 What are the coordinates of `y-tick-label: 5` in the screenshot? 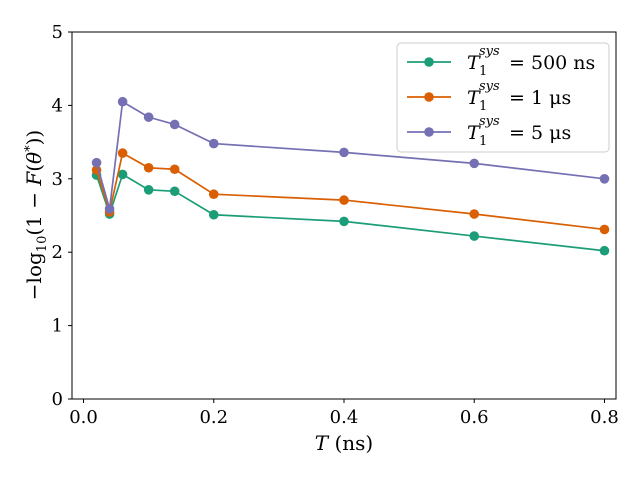 It's located at (57, 32).